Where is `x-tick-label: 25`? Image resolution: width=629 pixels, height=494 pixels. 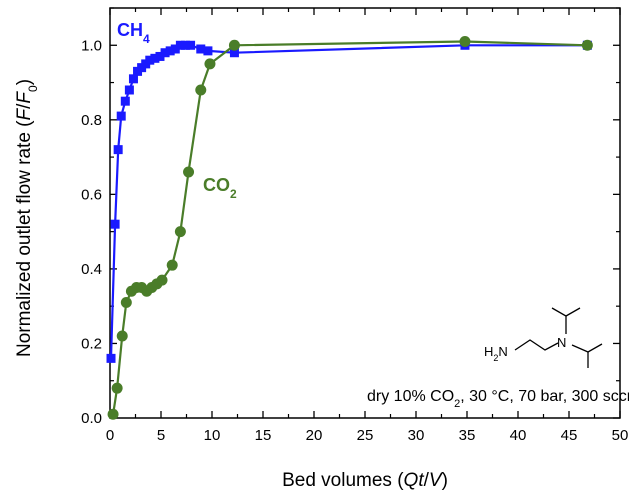
x-tick-label: 25 is located at coordinates (365, 435).